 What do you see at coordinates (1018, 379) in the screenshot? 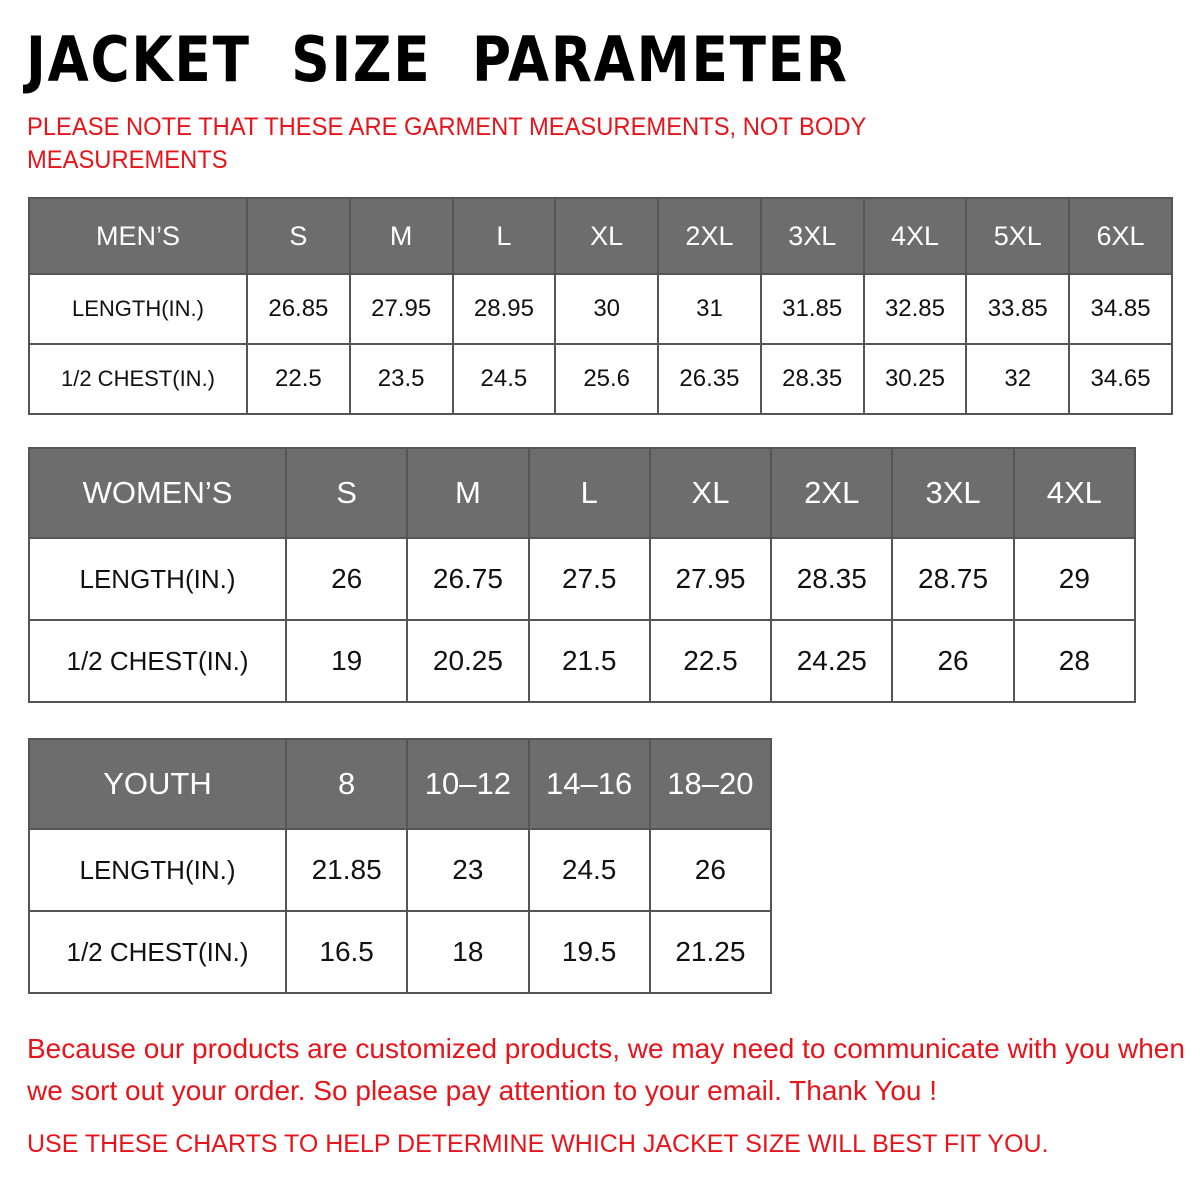
I see `measurement-value: 32` at bounding box center [1018, 379].